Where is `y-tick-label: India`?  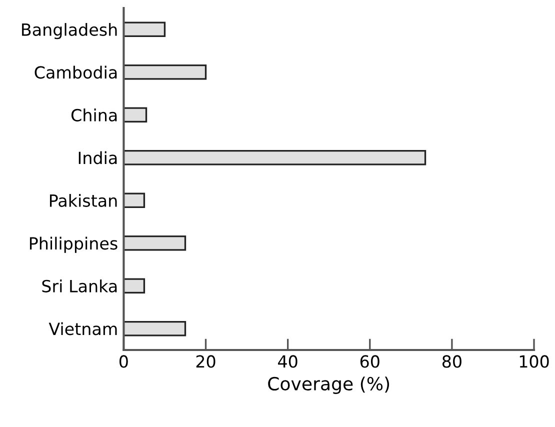 y-tick-label: India is located at coordinates (97, 157).